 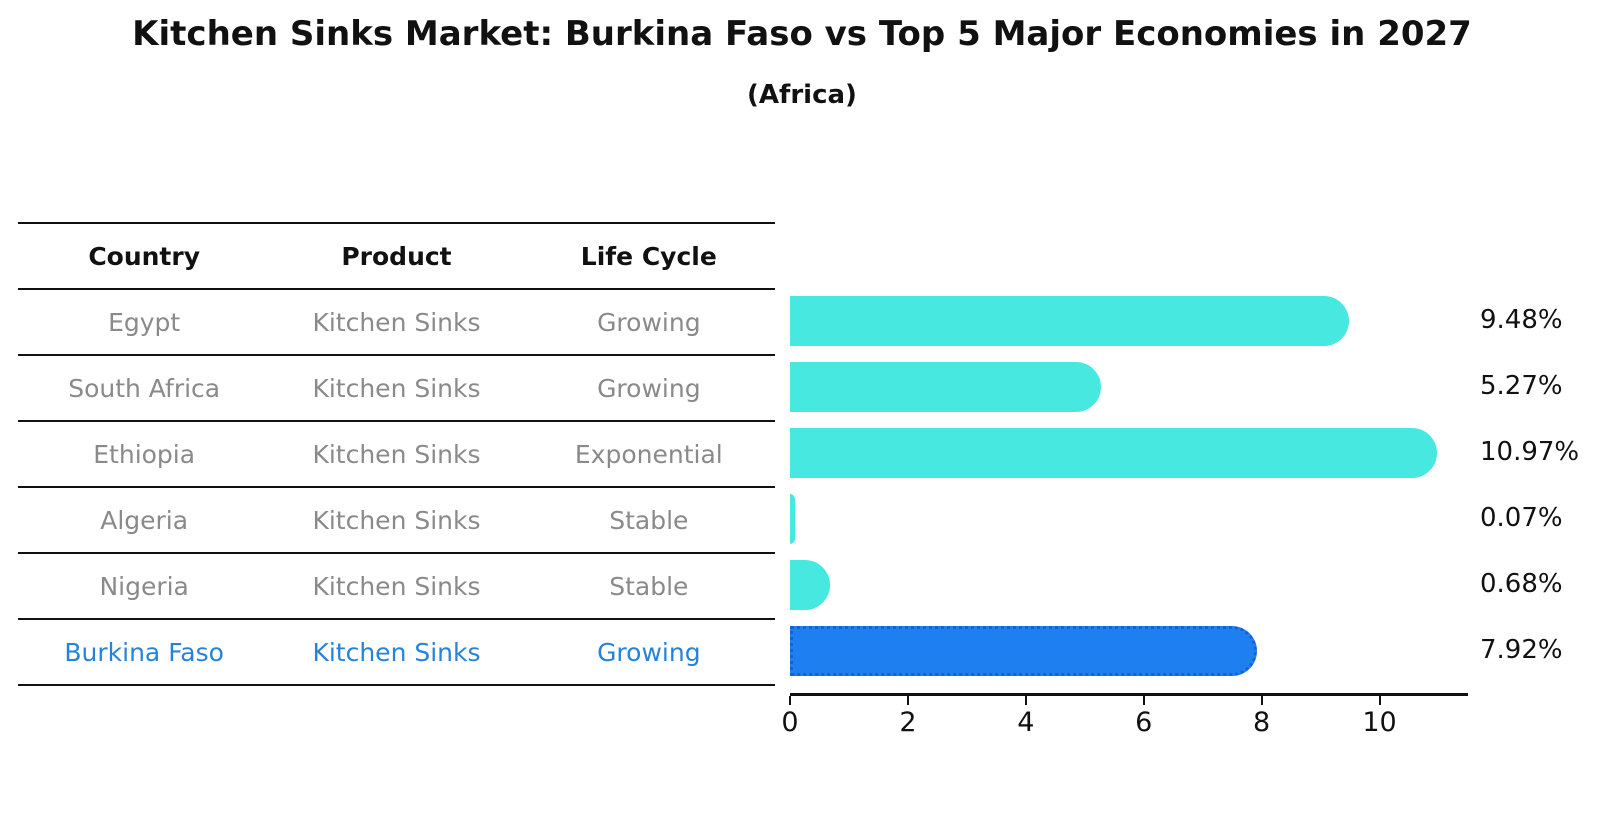 I want to click on bar-row: 10.97%, so click(x=1197, y=453).